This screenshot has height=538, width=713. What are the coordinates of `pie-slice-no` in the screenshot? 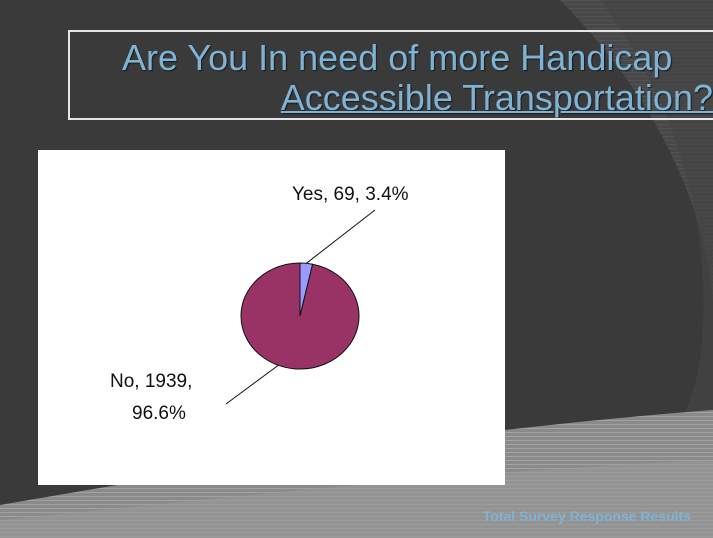 It's located at (300, 316).